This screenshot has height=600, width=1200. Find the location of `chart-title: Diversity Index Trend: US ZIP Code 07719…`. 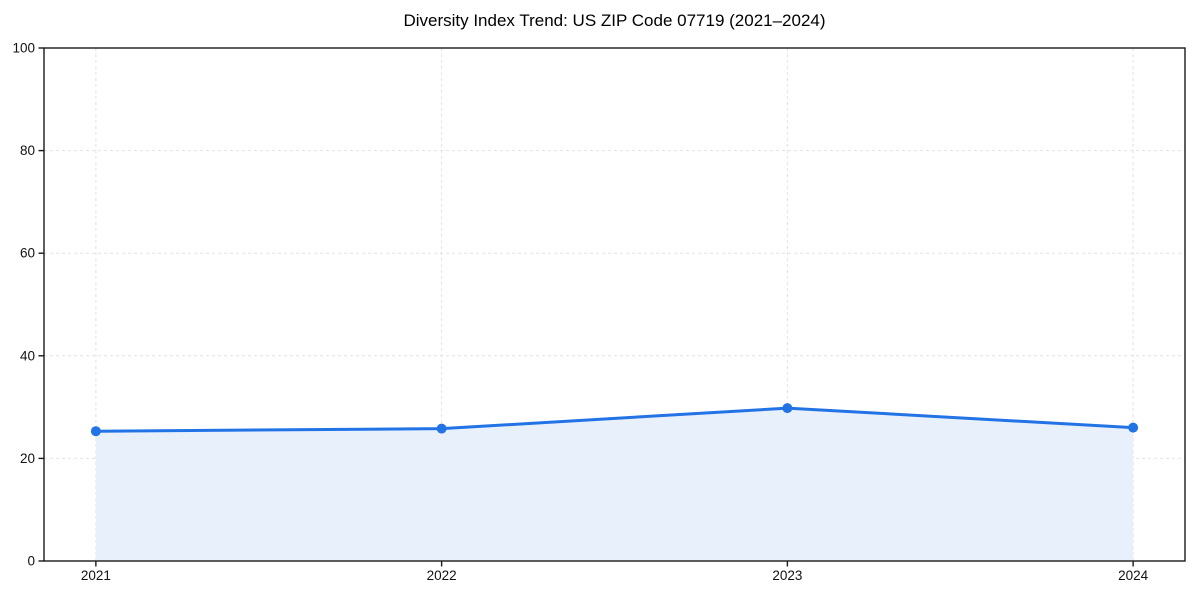

chart-title: Diversity Index Trend: US ZIP Code 07719… is located at coordinates (614, 20).